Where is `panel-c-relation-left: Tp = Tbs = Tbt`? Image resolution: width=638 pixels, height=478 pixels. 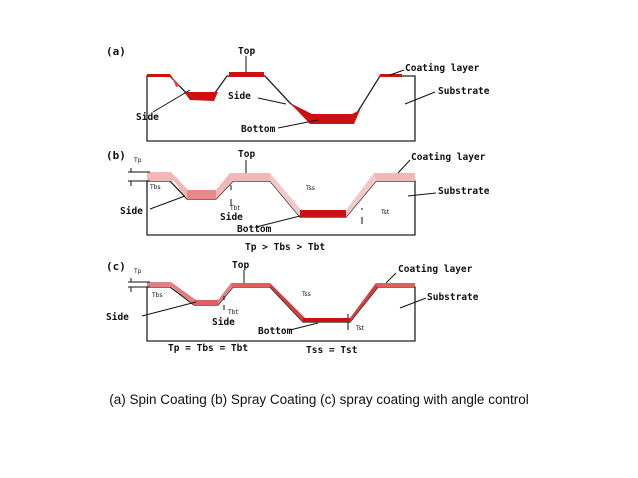 panel-c-relation-left: Tp = Tbs = Tbt is located at coordinates (208, 348).